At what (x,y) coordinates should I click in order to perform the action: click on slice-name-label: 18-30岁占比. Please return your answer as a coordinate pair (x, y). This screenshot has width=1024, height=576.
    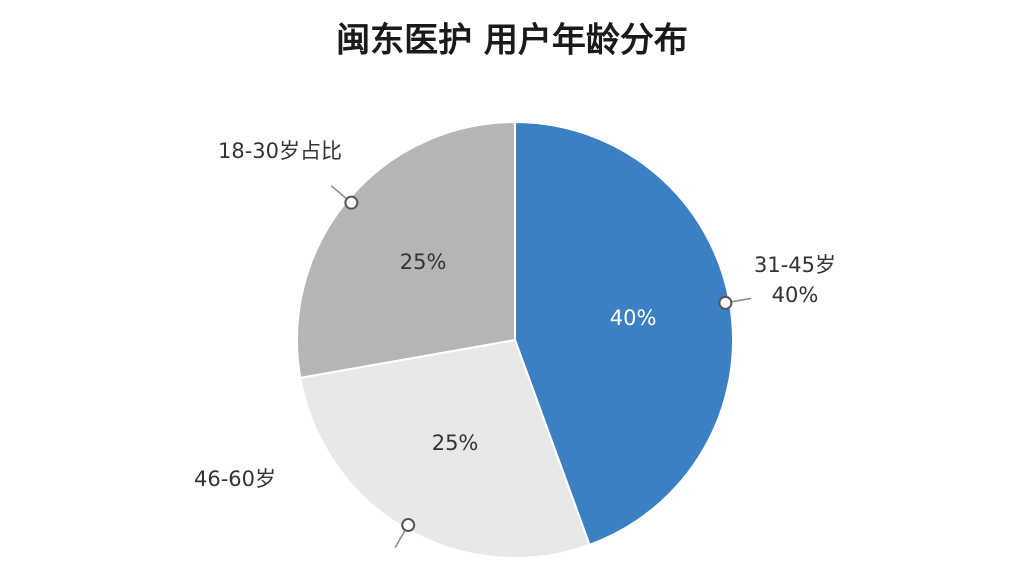
    Looking at the image, I should click on (280, 151).